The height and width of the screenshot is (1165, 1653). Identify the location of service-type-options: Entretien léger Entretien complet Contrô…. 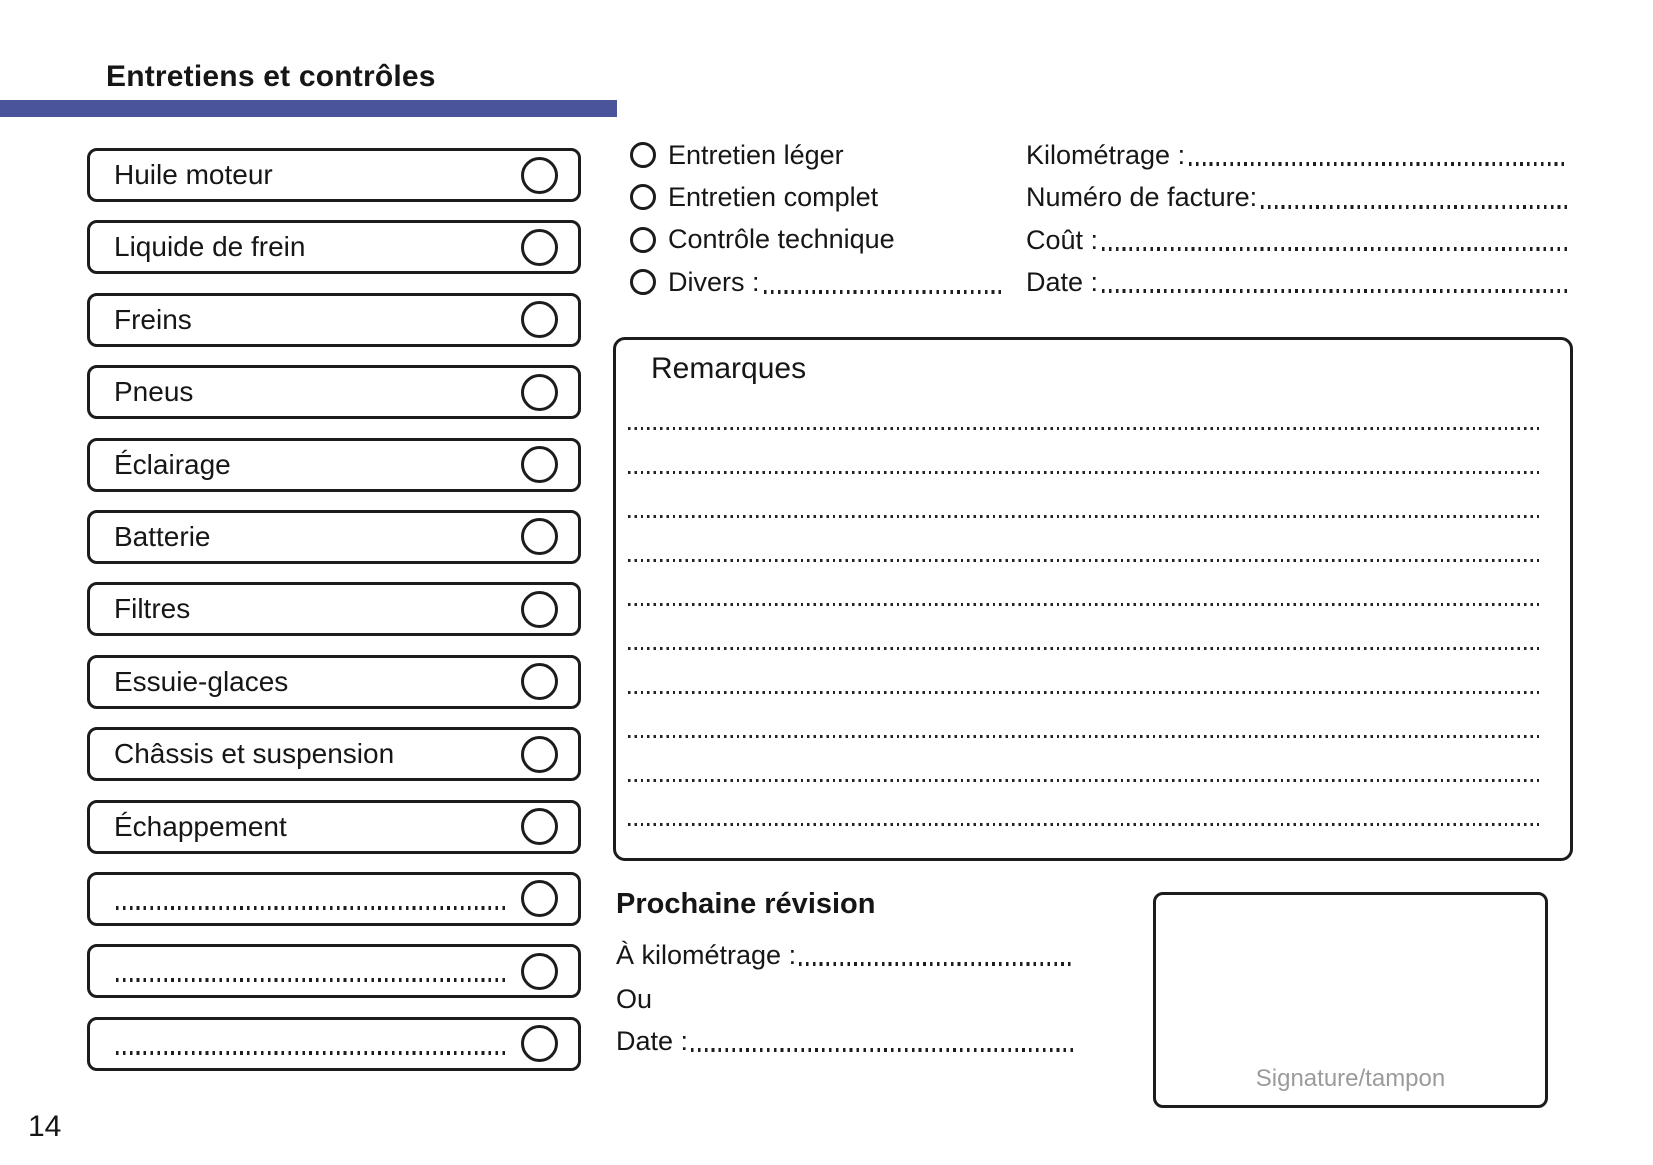
(817, 218).